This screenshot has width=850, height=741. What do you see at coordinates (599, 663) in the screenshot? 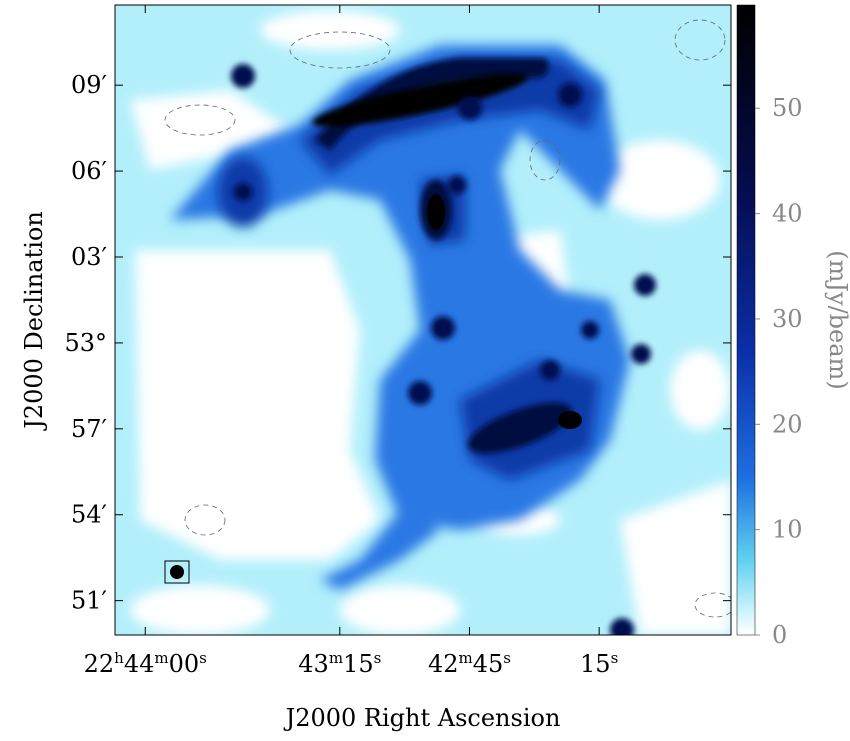
I see `x-tick-label: 15s` at bounding box center [599, 663].